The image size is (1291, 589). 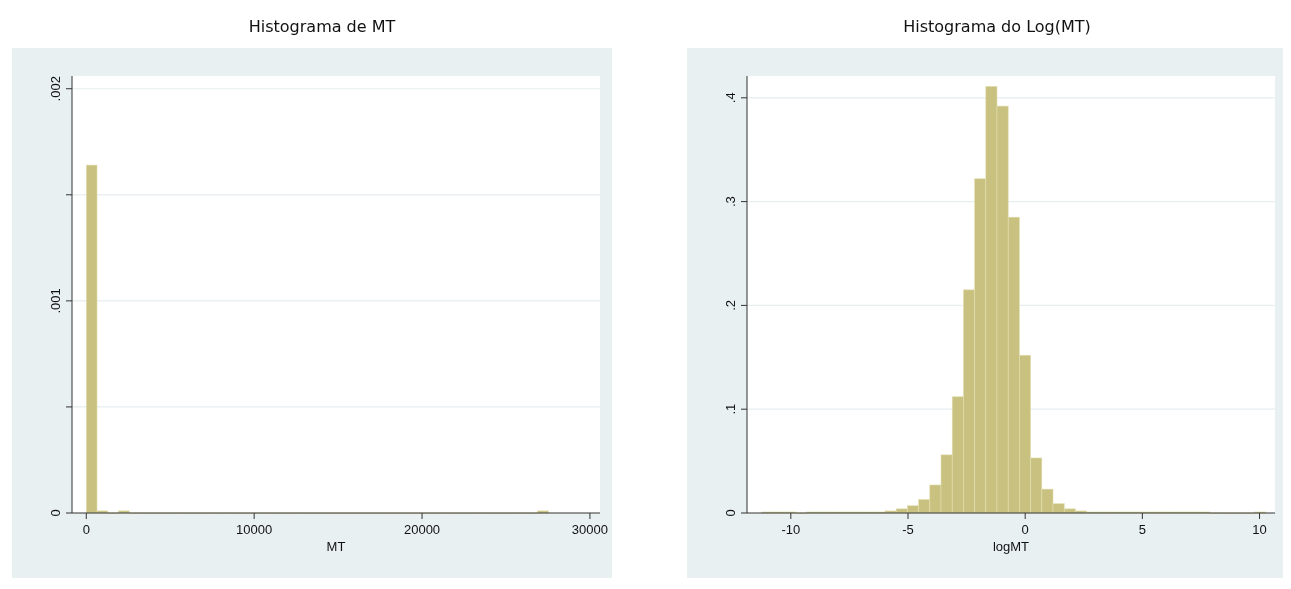 I want to click on y-tick-label: .002, so click(x=55, y=89).